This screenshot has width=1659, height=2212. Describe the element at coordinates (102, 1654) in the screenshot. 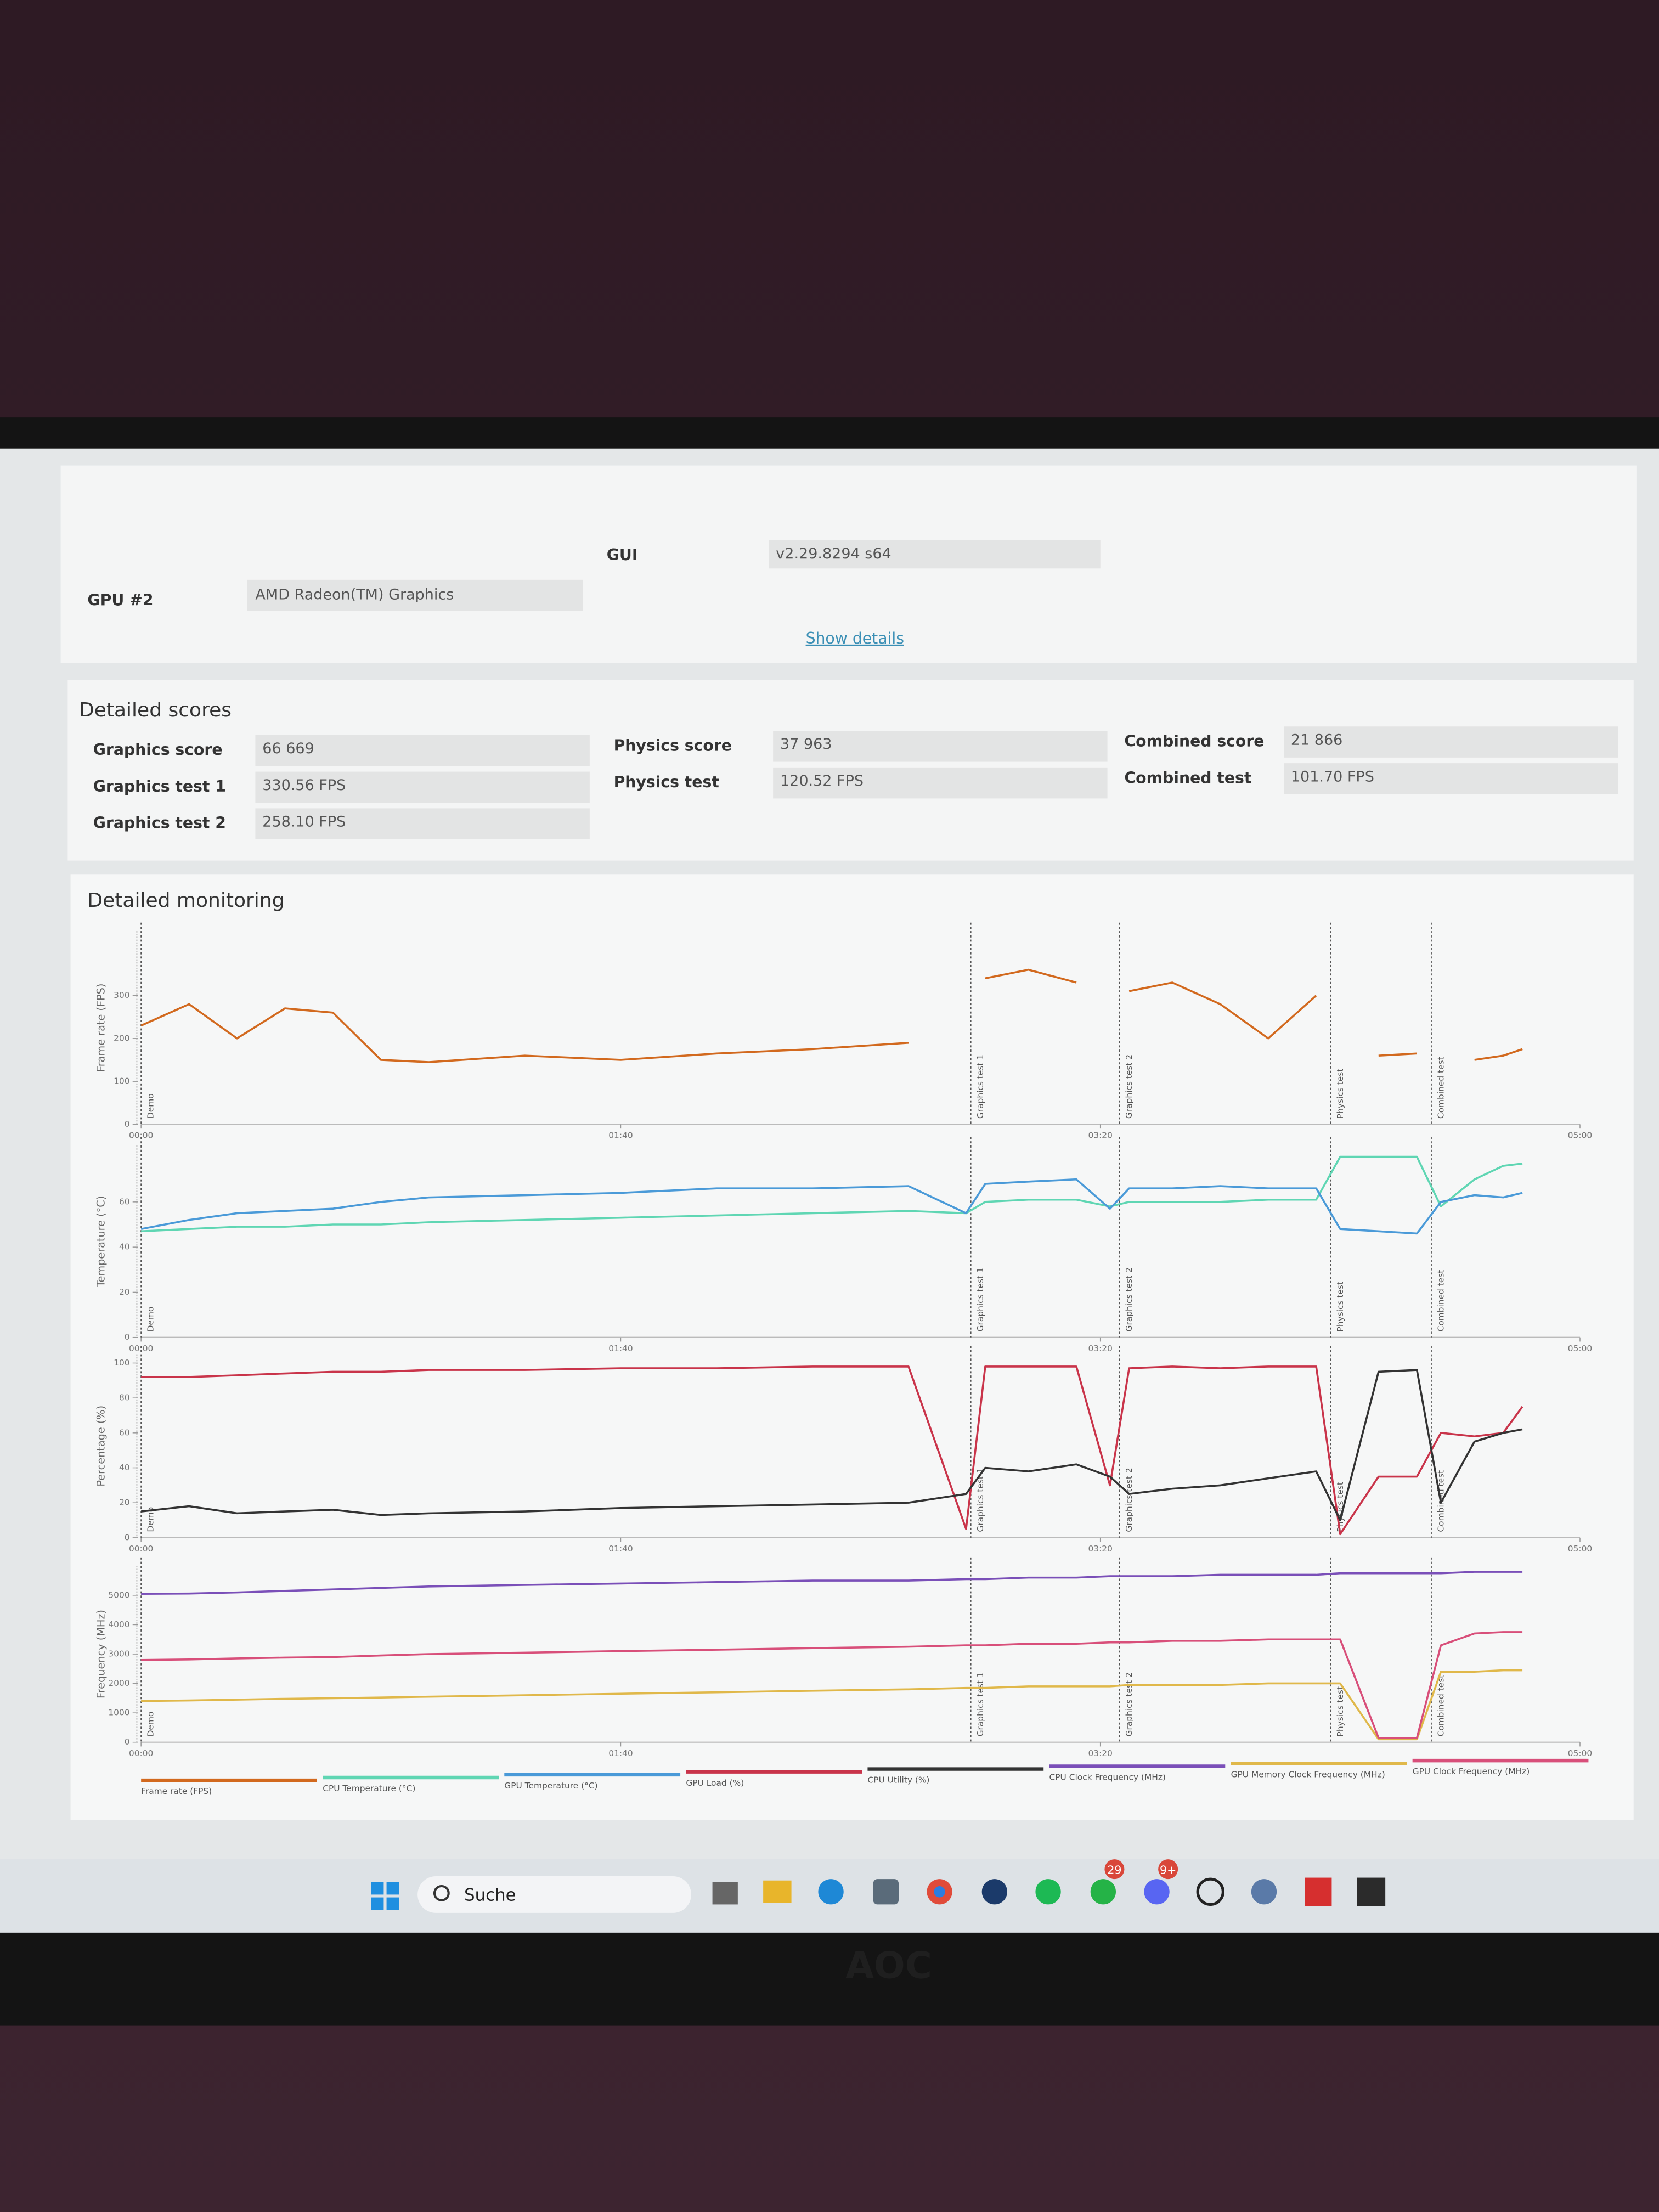

I see `y-axis-label: Frequency (MHz)` at that location.